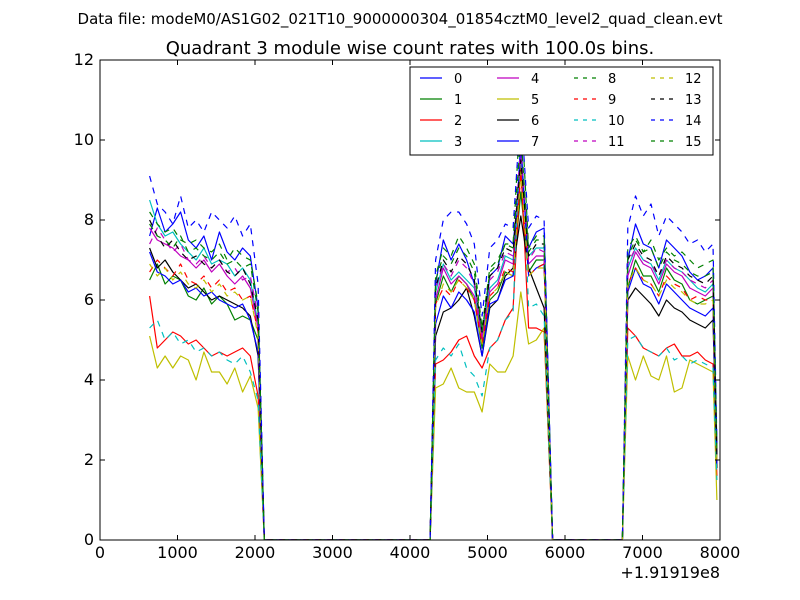  Describe the element at coordinates (616, 142) in the screenshot. I see `legend-label-11: 11` at that location.